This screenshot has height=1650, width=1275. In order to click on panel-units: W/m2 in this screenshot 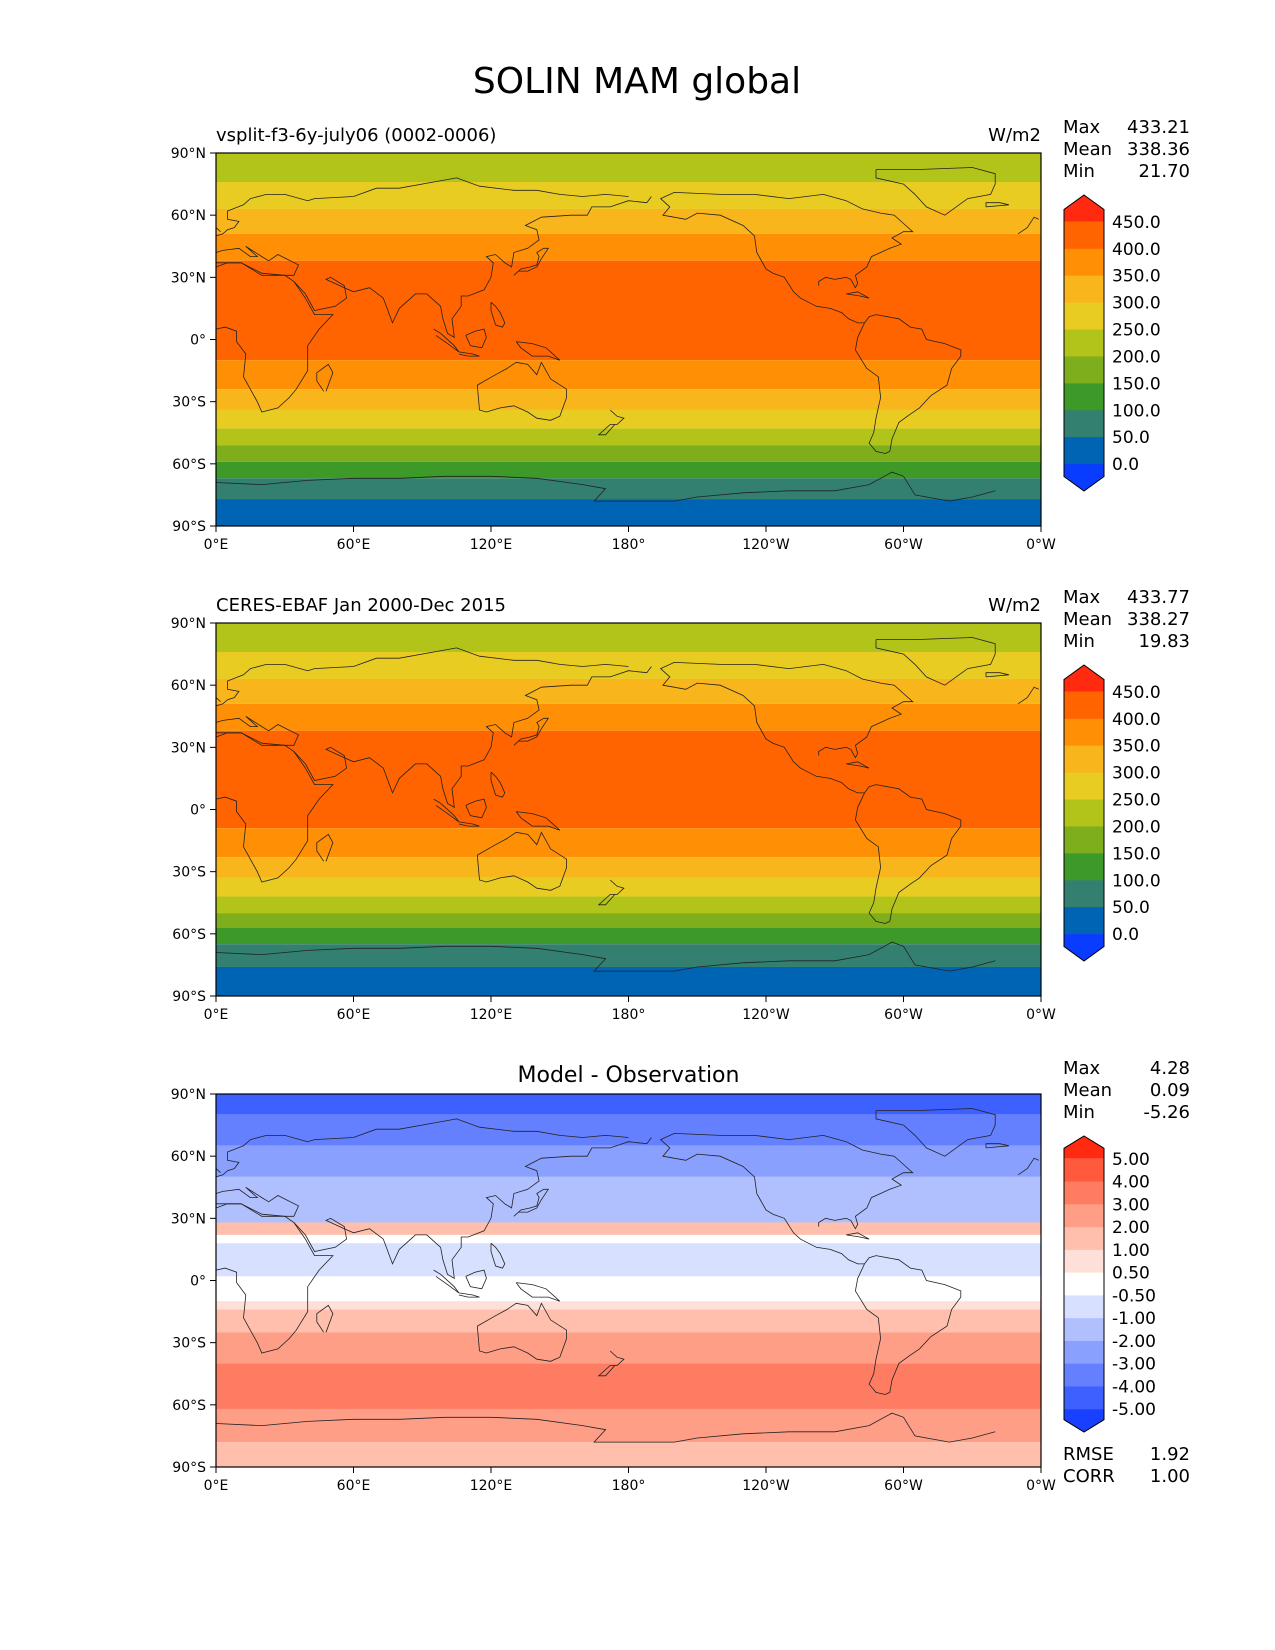, I will do `click(1014, 135)`.